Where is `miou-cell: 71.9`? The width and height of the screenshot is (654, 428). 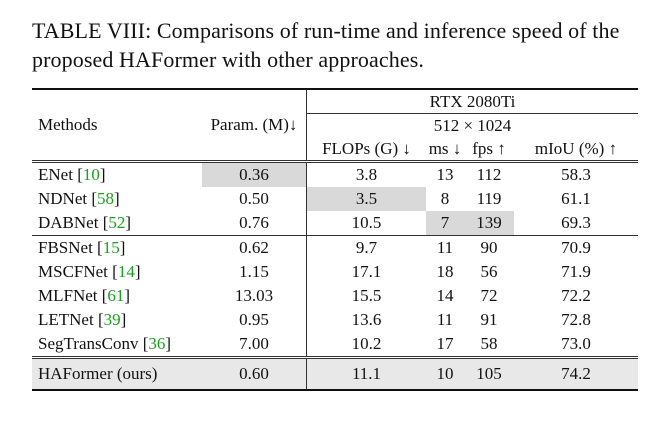 miou-cell: 71.9 is located at coordinates (576, 271).